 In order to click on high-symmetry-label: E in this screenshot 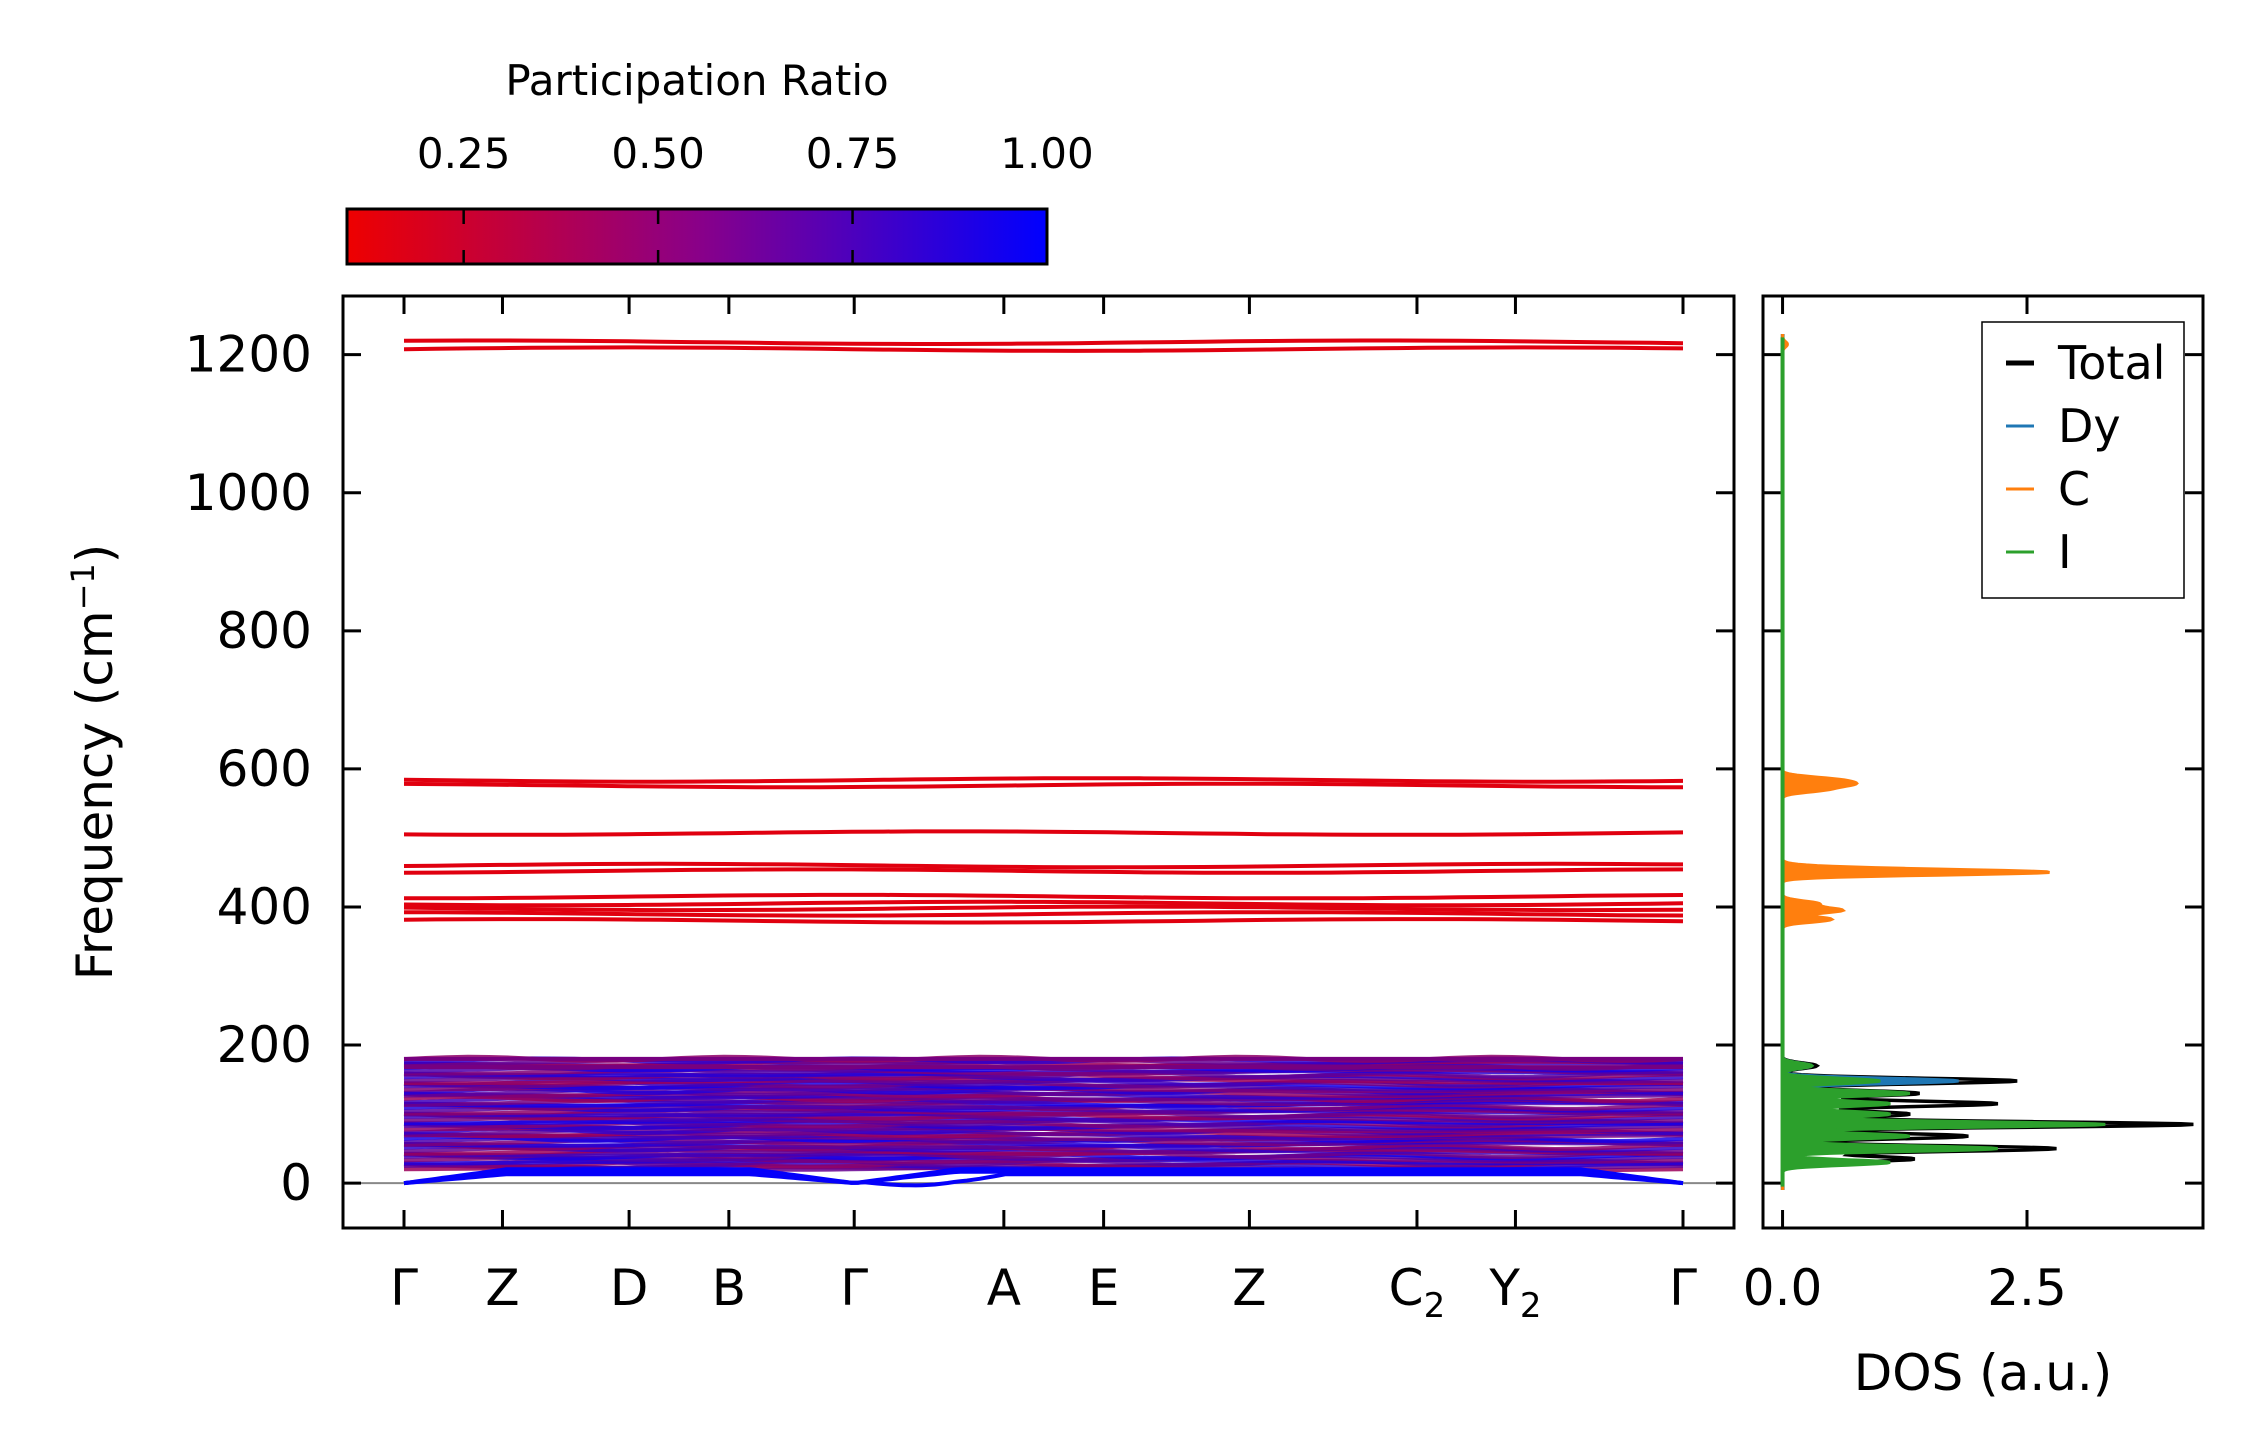, I will do `click(1104, 1288)`.